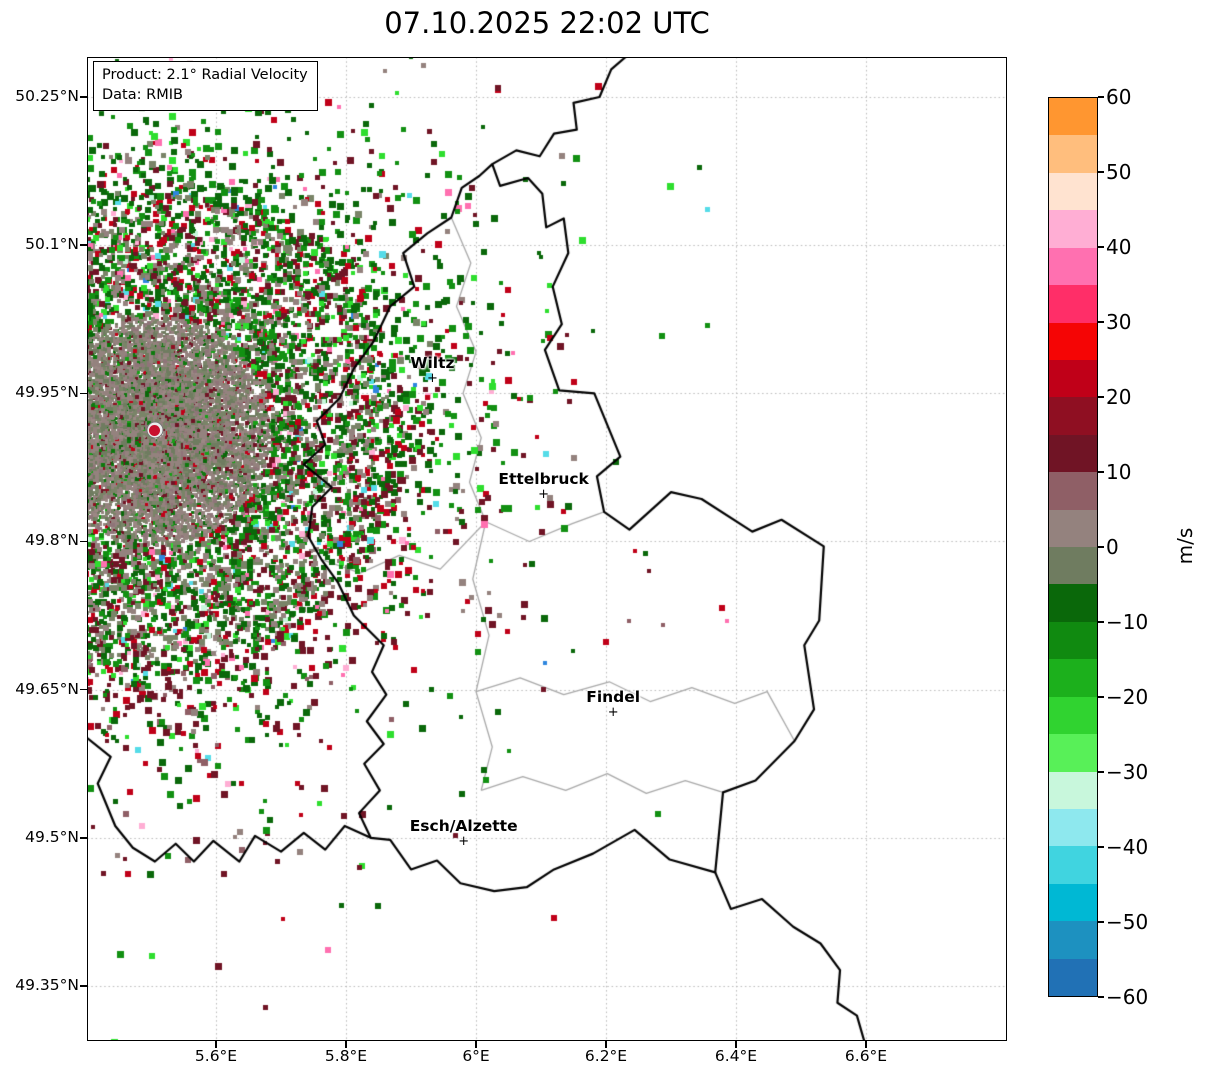 This screenshot has width=1207, height=1081. Describe the element at coordinates (1119, 397) in the screenshot. I see `colorbar-tick-label: 20` at that location.